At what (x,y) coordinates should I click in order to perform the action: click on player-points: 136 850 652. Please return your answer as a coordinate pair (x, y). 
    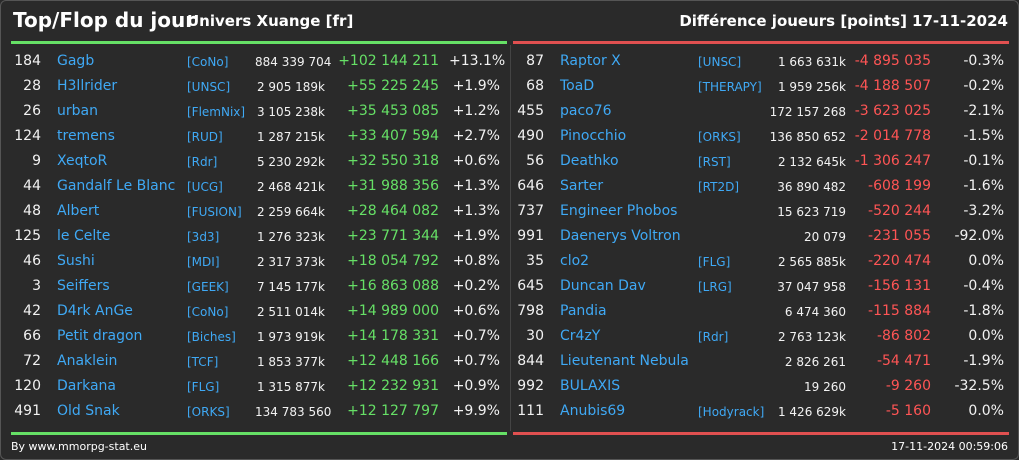
    Looking at the image, I should click on (807, 137).